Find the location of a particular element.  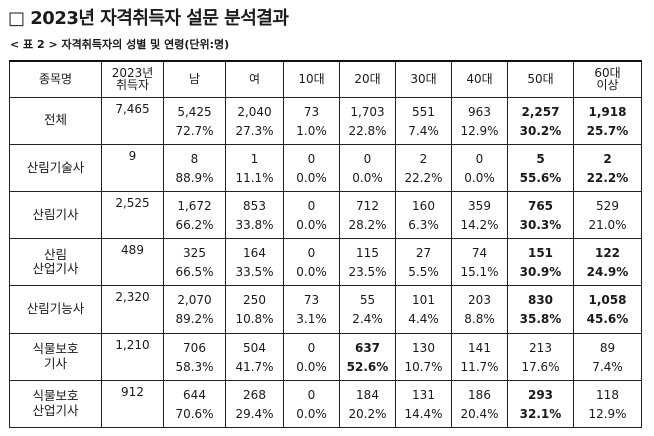

cell-count: 644 is located at coordinates (194, 394).